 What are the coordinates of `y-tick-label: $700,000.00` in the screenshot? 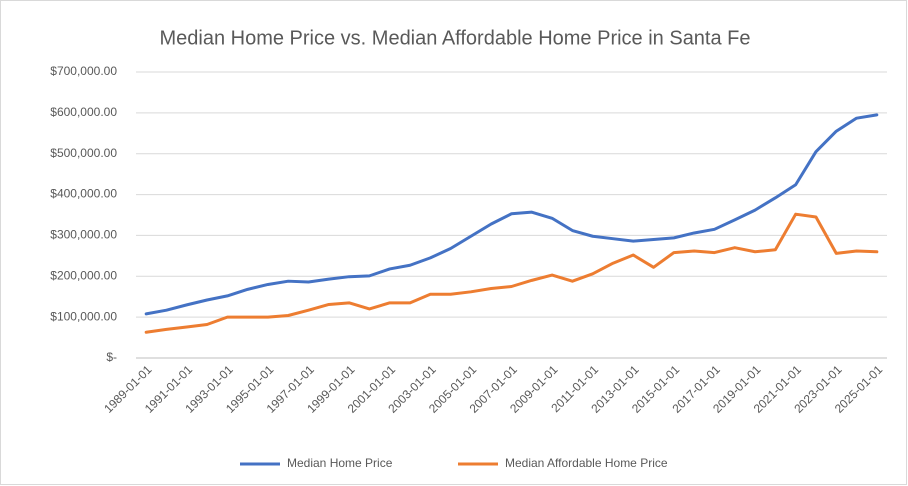 It's located at (83, 71).